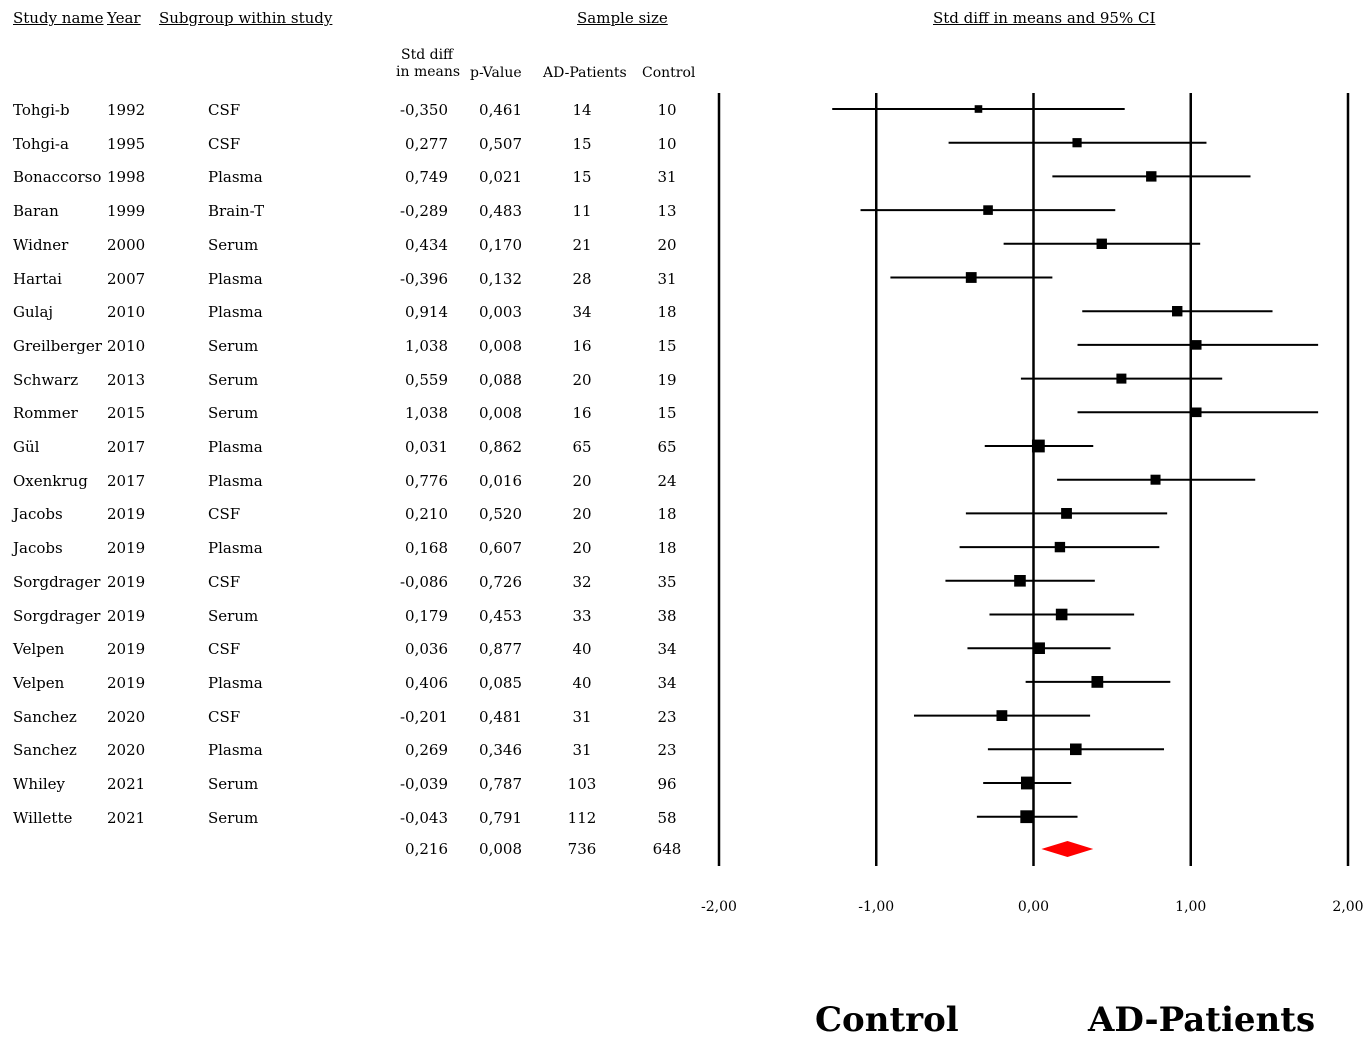  Describe the element at coordinates (350, 751) in the screenshot. I see `table-row: Sanchez 2020 Plasma 0,269 0,346 31 23` at that location.